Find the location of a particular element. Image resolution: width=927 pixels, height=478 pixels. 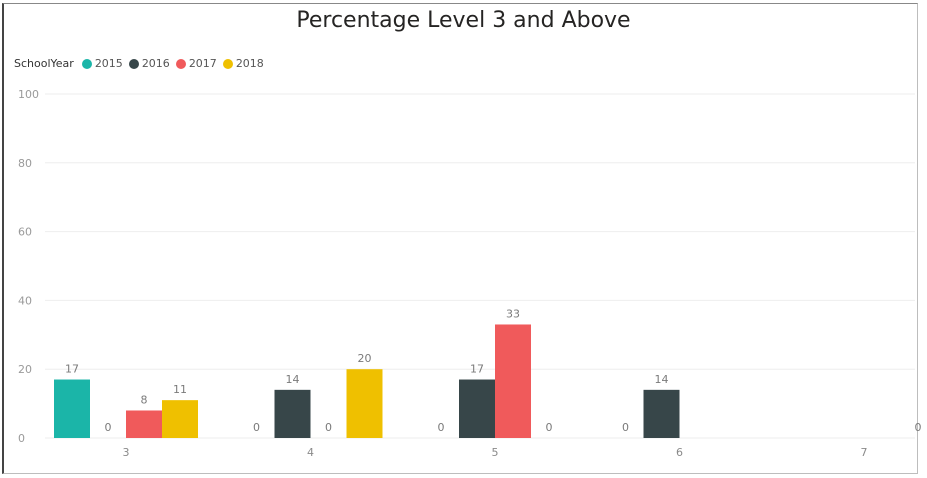

legend-label-2018: 2018 is located at coordinates (249, 63).